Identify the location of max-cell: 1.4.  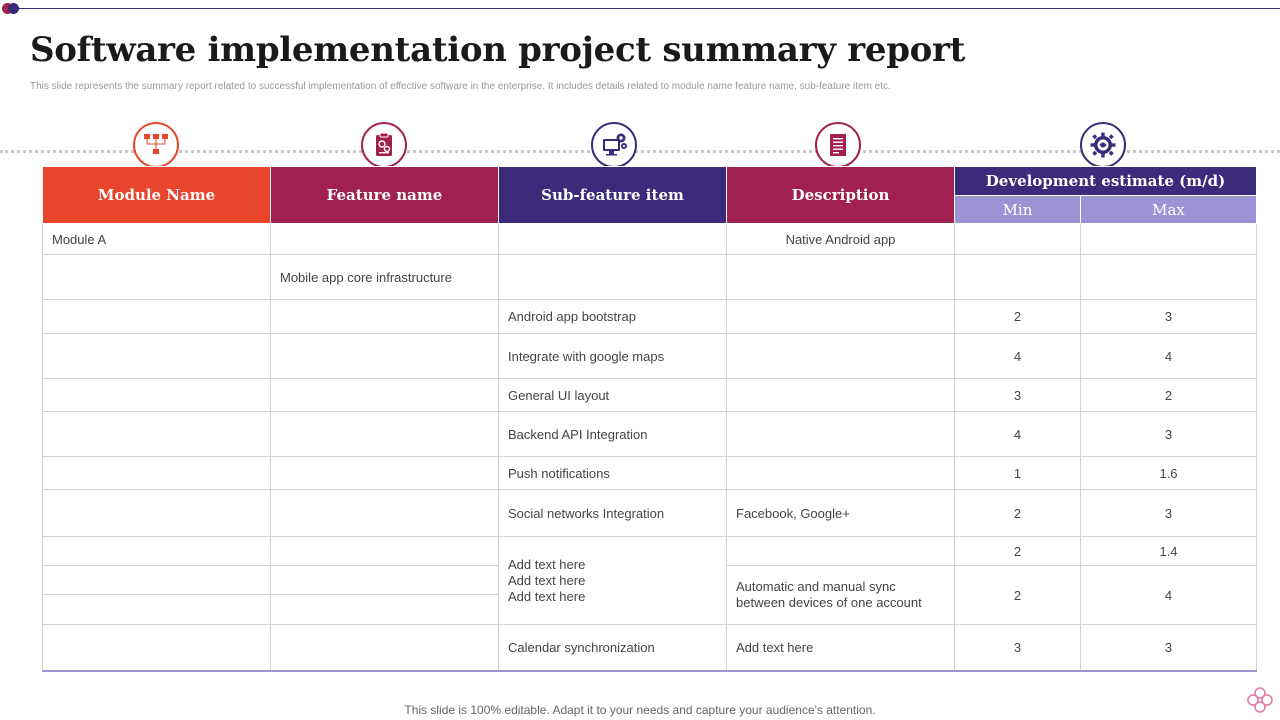
(1168, 551).